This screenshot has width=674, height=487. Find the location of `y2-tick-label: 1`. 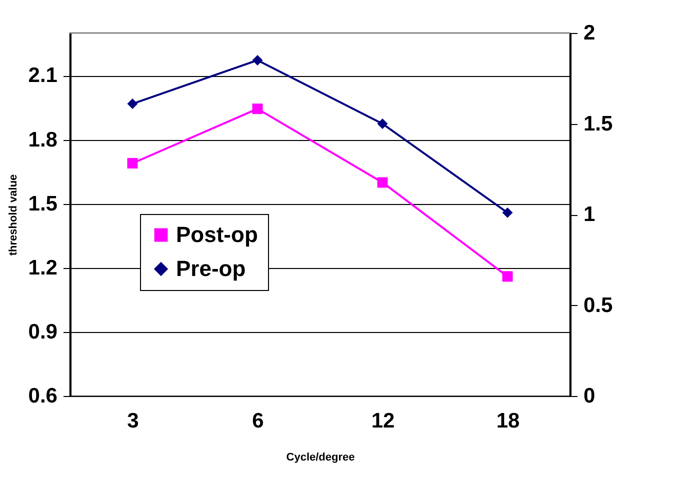

y2-tick-label: 1 is located at coordinates (590, 214).